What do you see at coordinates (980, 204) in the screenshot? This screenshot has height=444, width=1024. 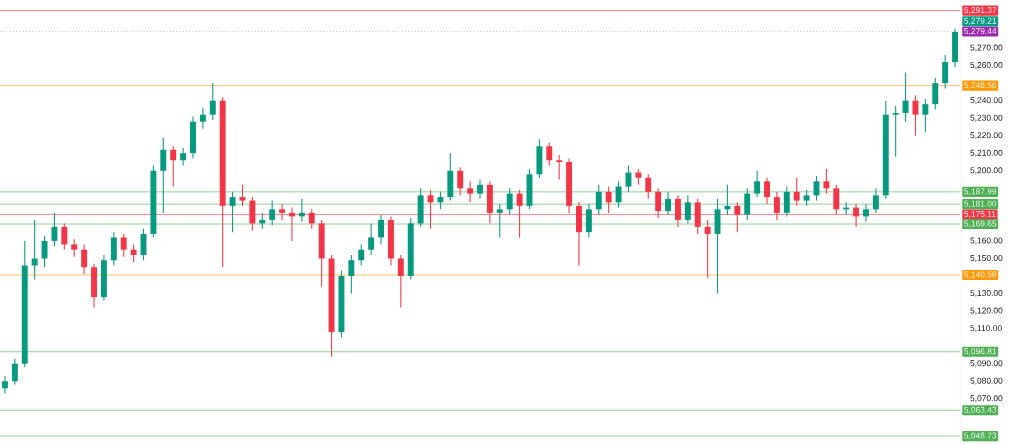 I see `ref-line-label: 5,181.00` at bounding box center [980, 204].